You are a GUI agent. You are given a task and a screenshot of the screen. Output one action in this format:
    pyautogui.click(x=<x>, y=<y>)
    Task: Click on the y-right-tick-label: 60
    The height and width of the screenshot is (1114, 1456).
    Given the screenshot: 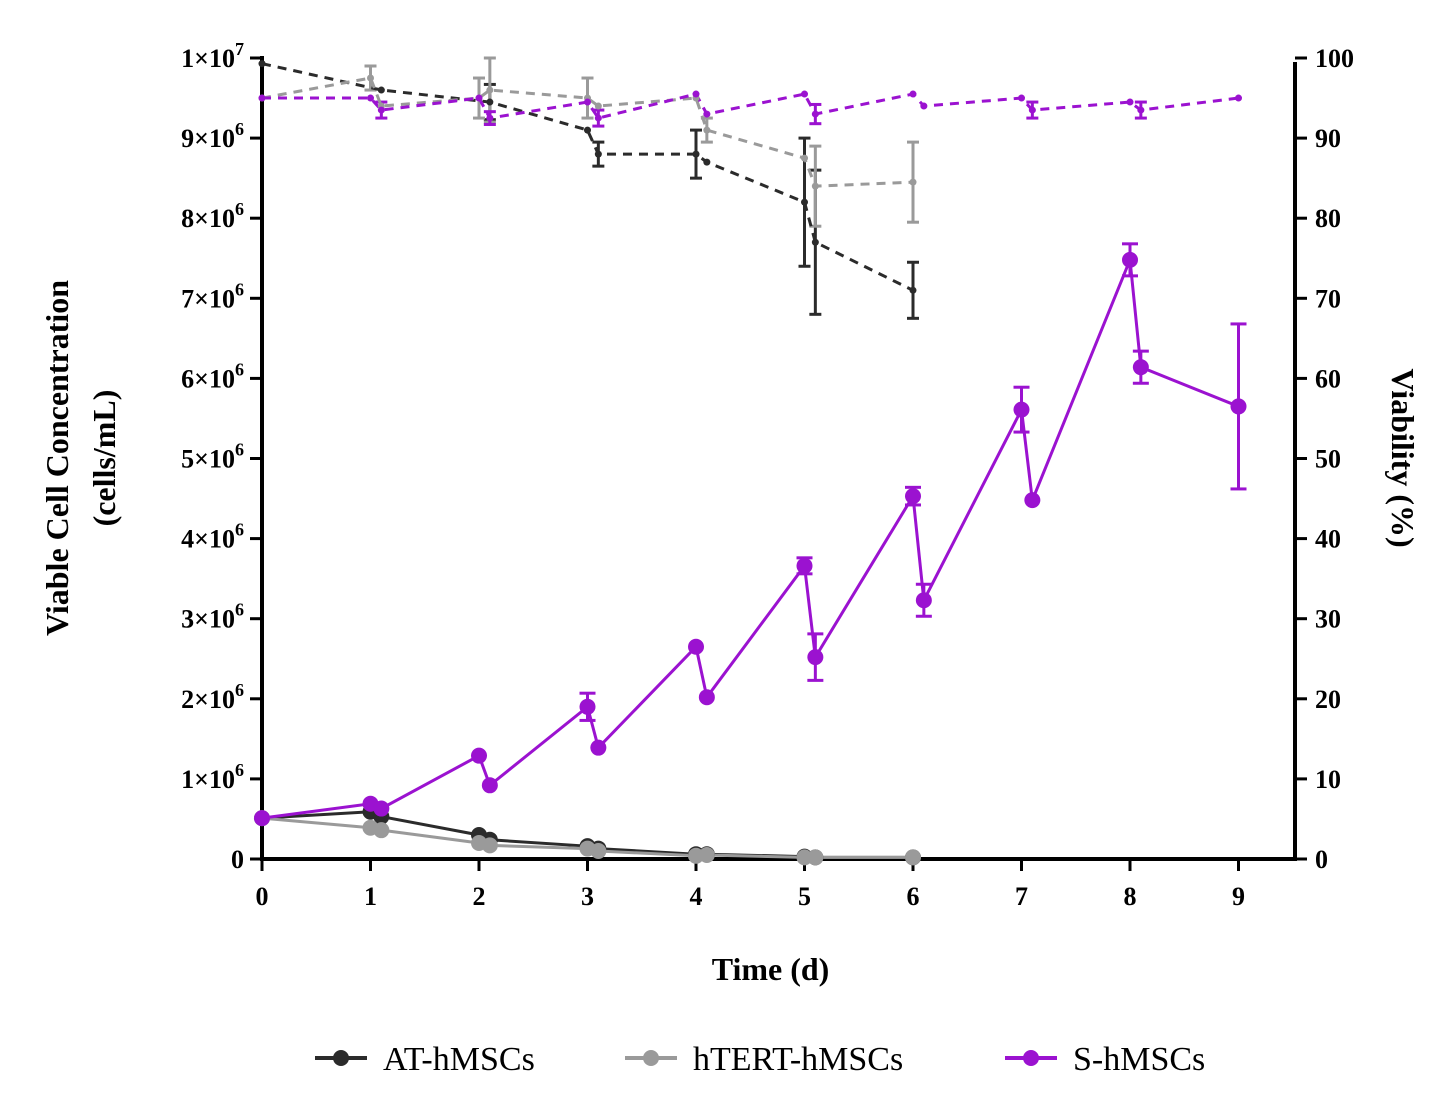 What is the action you would take?
    pyautogui.click(x=1328, y=378)
    